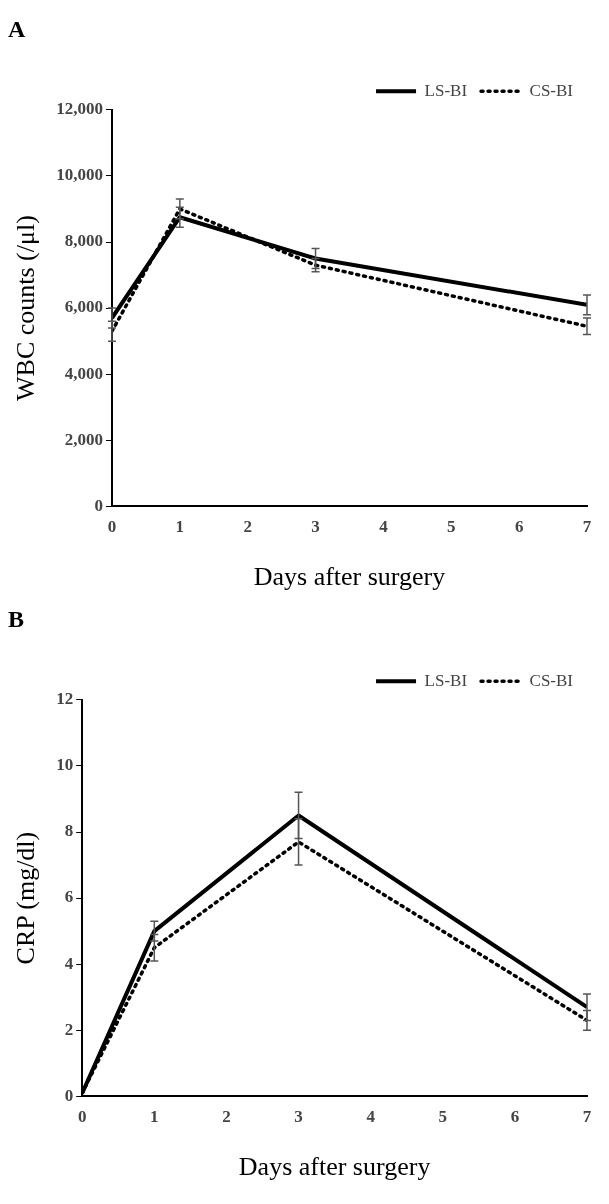  Describe the element at coordinates (349, 270) in the screenshot. I see `line-series` at that location.